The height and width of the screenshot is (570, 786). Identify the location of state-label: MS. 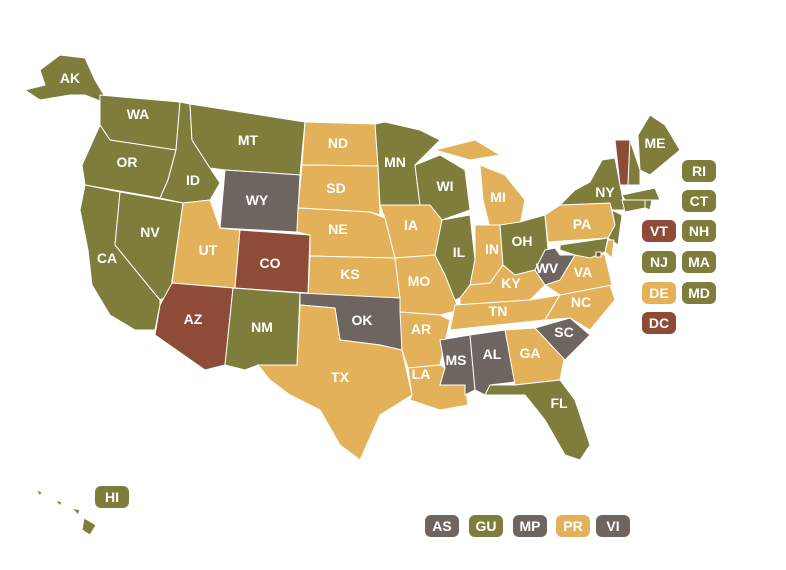
(456, 360).